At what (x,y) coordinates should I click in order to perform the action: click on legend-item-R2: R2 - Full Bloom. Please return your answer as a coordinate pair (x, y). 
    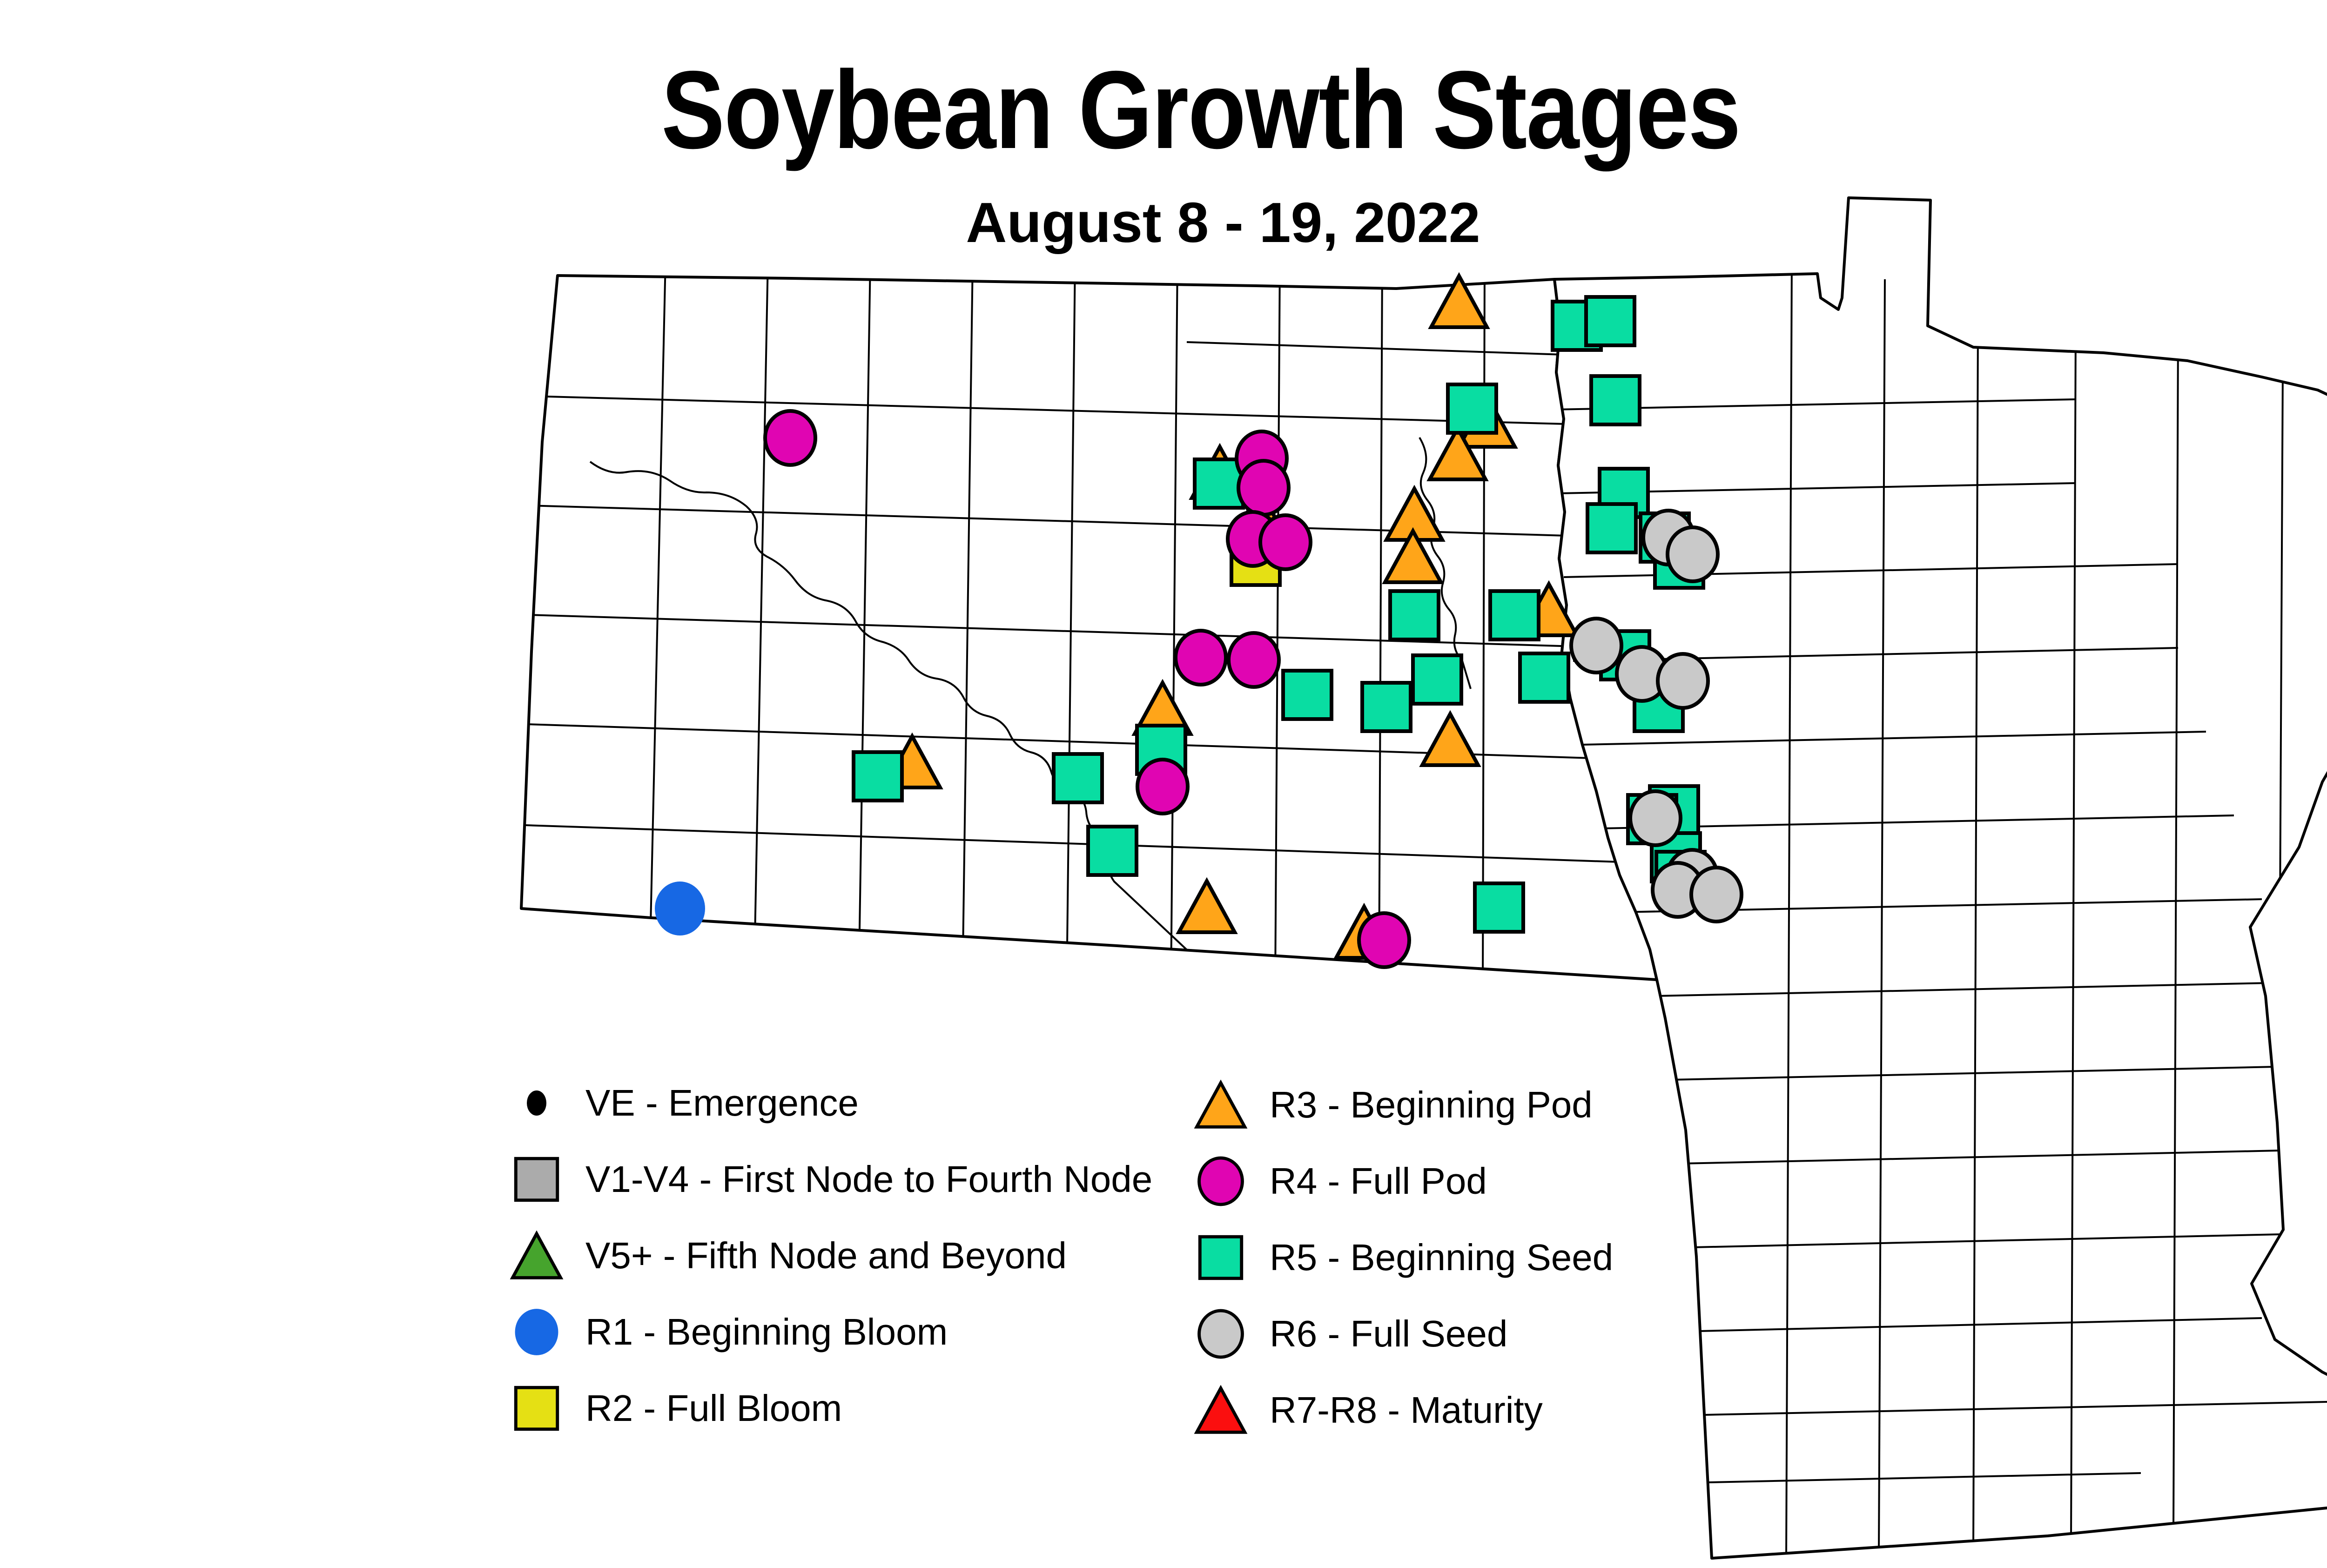
    Looking at the image, I should click on (827, 1408).